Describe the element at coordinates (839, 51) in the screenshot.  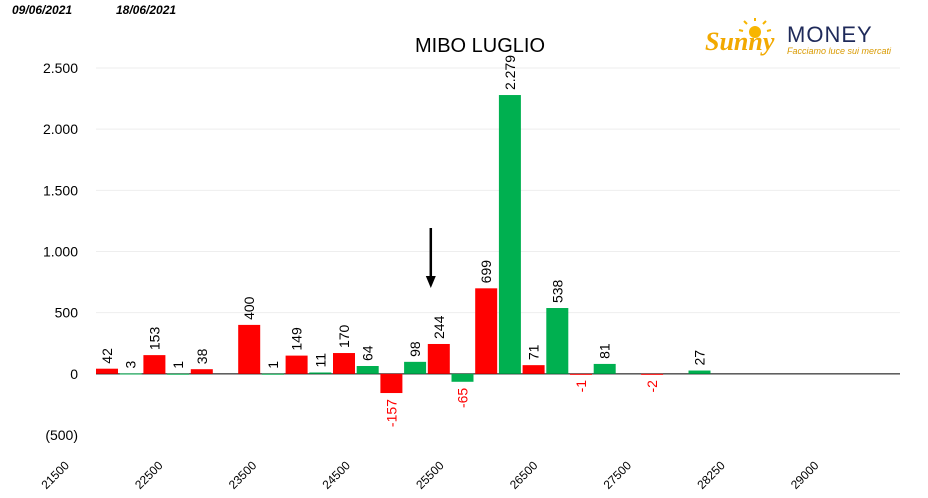
I see `logo-tagline: Facciamo luce sui mercati` at that location.